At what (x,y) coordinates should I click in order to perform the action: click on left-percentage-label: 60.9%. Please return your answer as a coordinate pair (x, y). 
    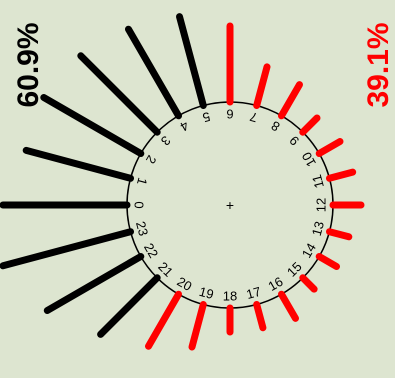
    Looking at the image, I should click on (28, 64).